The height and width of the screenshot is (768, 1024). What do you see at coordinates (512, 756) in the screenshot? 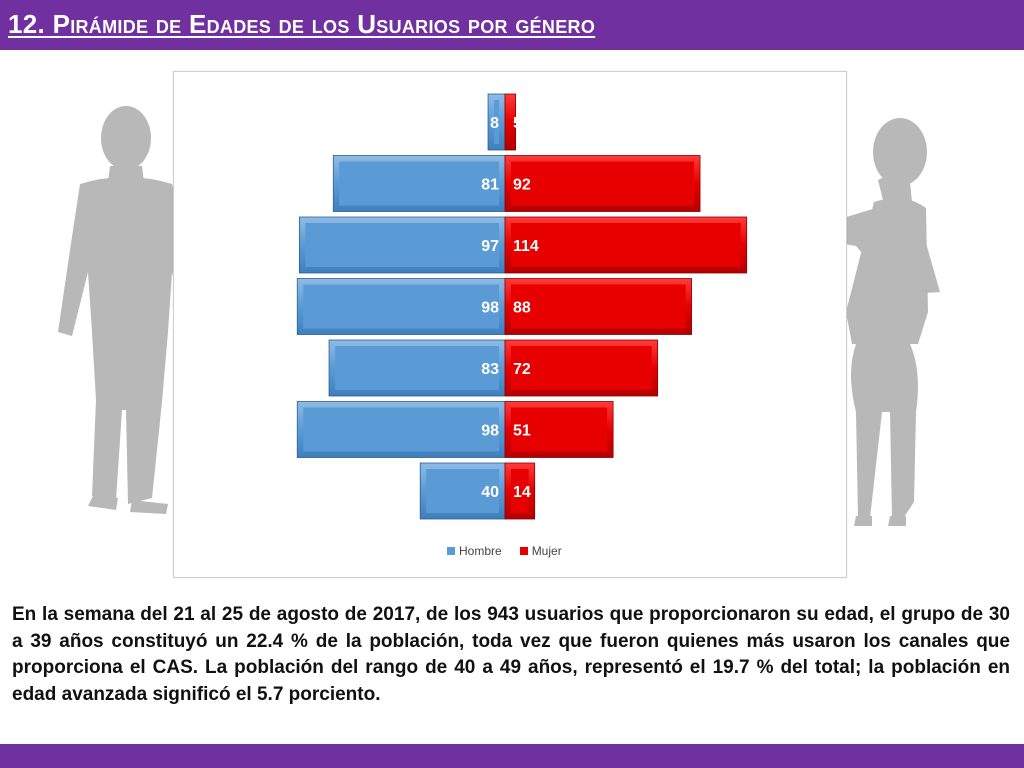
I see `footer-bar` at bounding box center [512, 756].